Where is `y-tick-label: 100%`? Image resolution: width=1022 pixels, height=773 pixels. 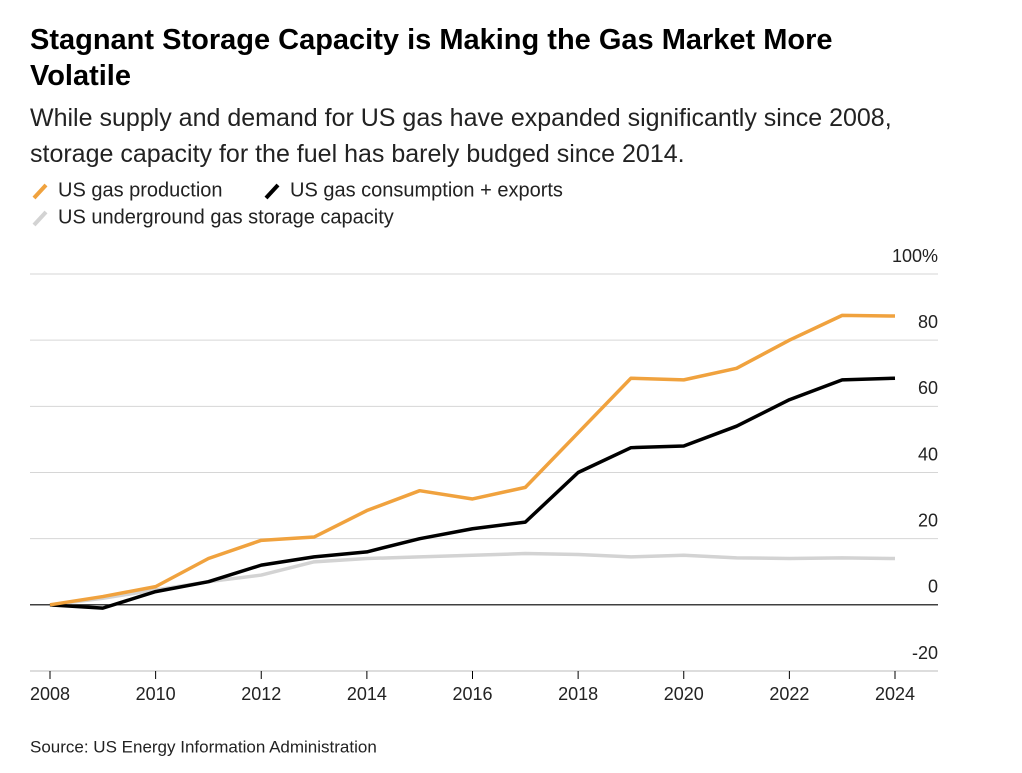 y-tick-label: 100% is located at coordinates (915, 256).